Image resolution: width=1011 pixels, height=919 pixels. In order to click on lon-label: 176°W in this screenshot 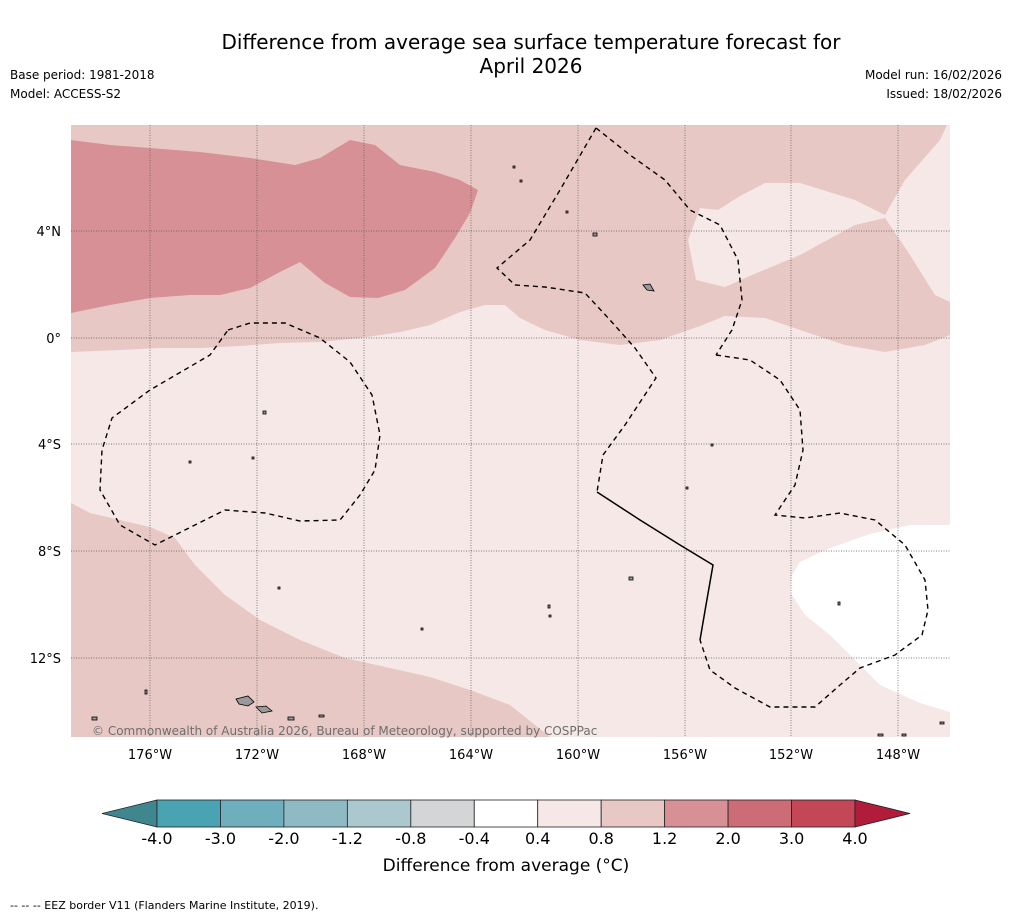, I will do `click(150, 755)`.